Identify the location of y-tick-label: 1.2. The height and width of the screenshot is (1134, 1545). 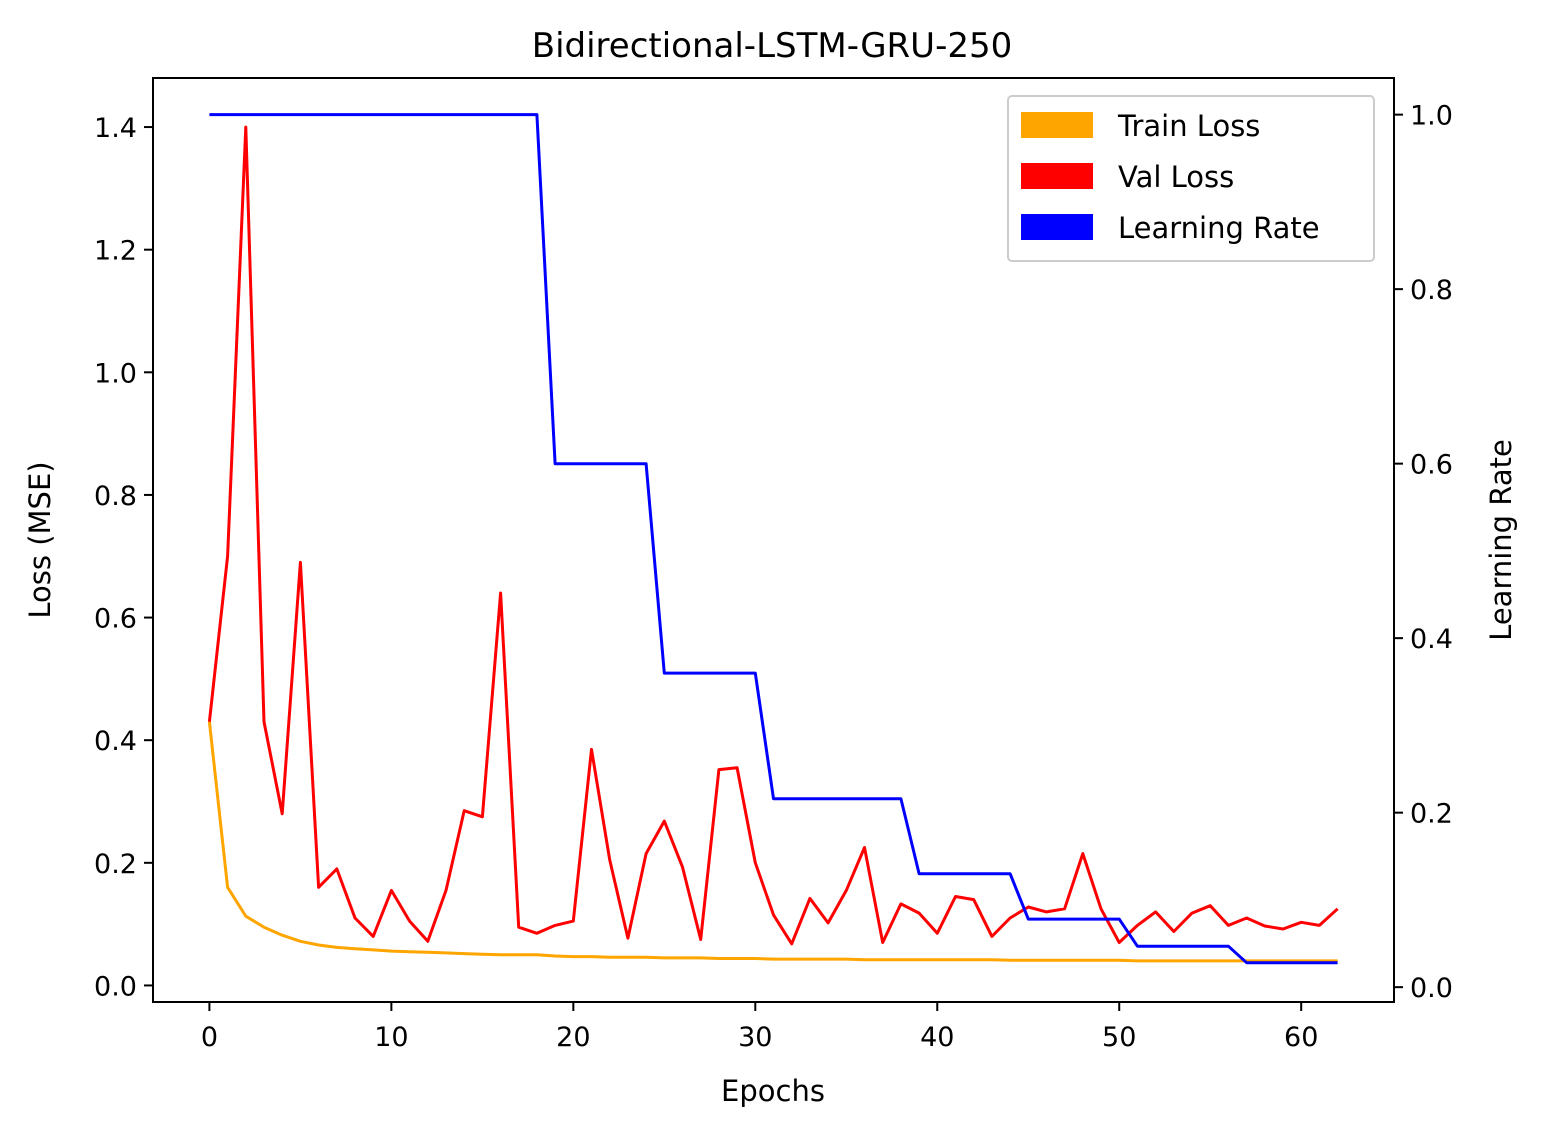
(115, 251).